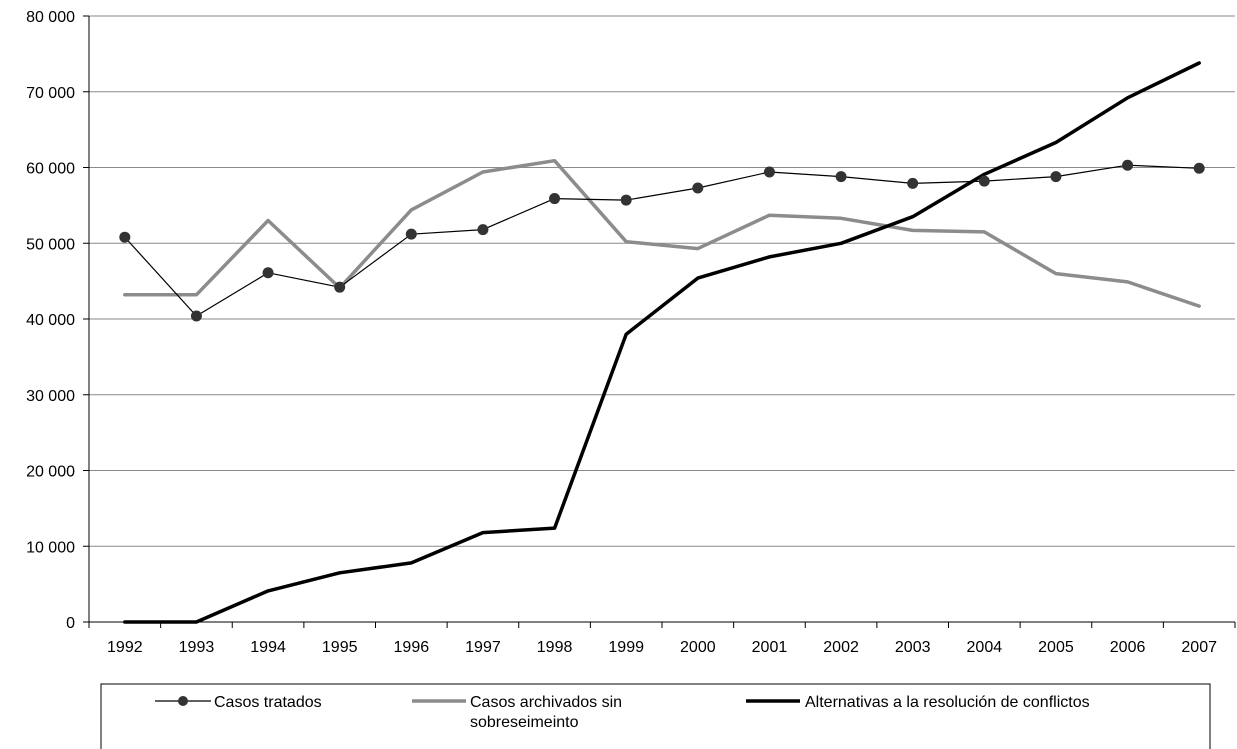  Describe the element at coordinates (626, 647) in the screenshot. I see `x-tick-label: 1999` at that location.